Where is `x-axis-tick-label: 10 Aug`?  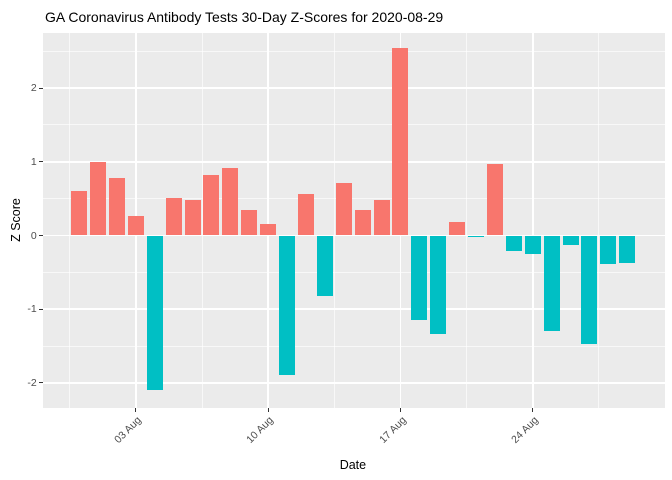 x-axis-tick-label: 10 Aug is located at coordinates (260, 430).